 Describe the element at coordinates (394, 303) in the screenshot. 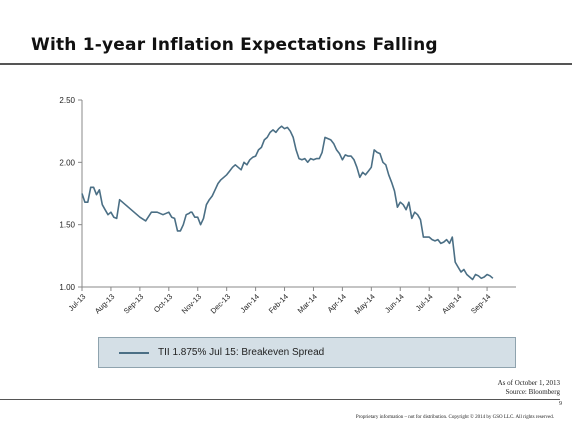

I see `x-tick-label: Jun-14` at that location.